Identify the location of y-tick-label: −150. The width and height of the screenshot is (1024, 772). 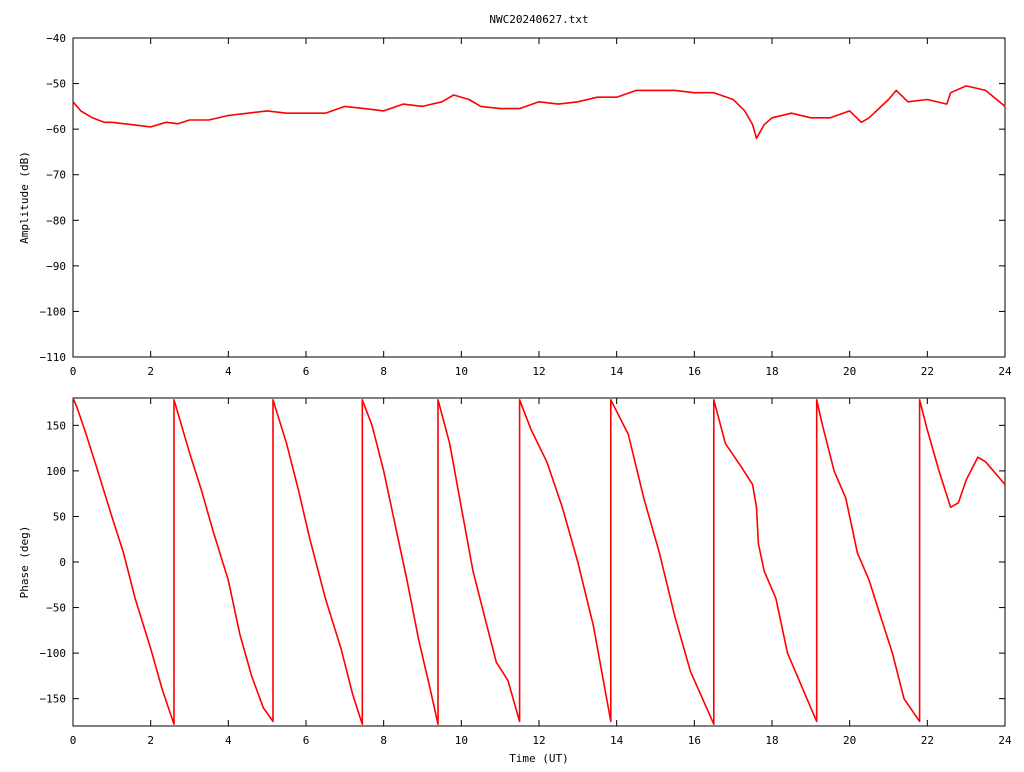
(53, 699).